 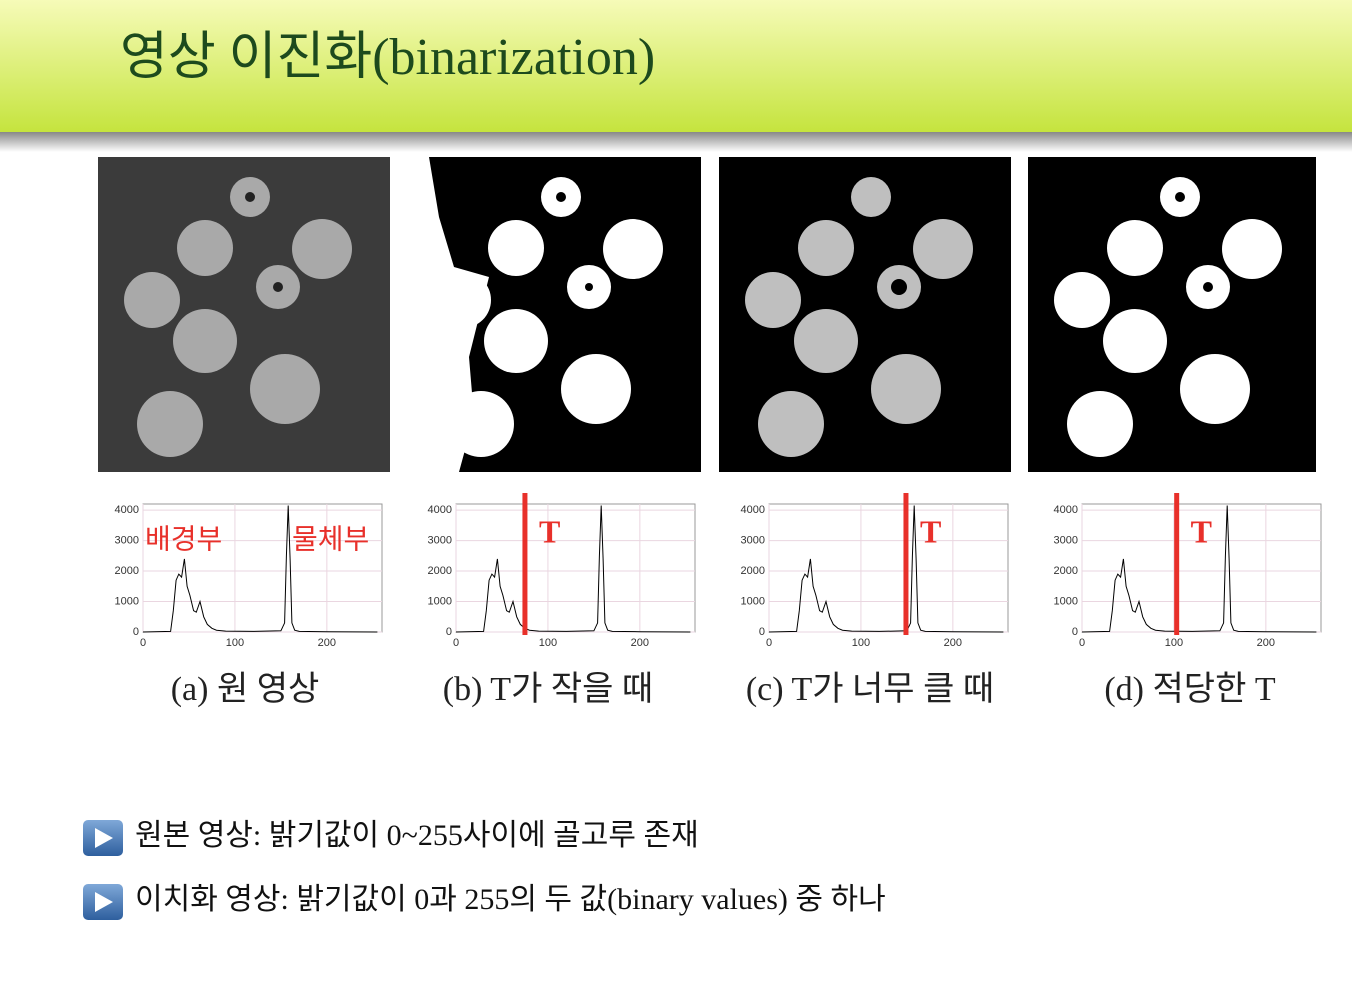 What do you see at coordinates (330, 539) in the screenshot?
I see `region-label: 물체부` at bounding box center [330, 539].